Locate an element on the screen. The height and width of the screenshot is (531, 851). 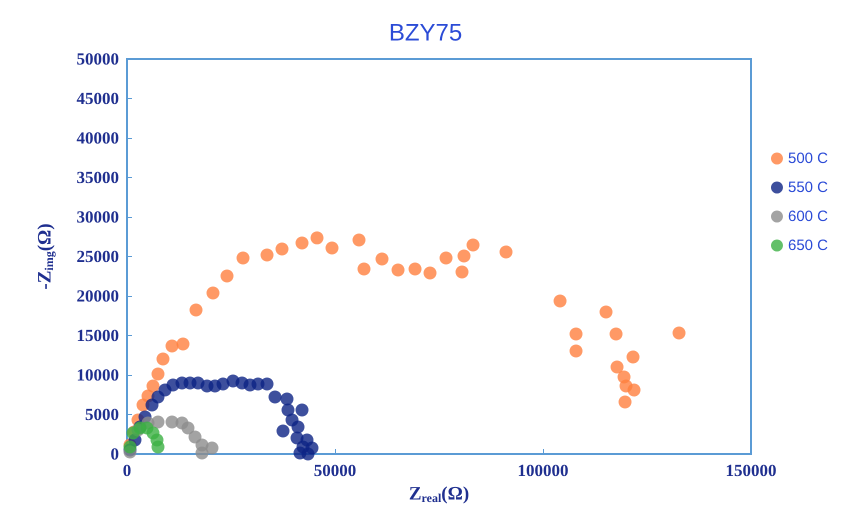
x-tick-label: 100000 is located at coordinates (543, 470).